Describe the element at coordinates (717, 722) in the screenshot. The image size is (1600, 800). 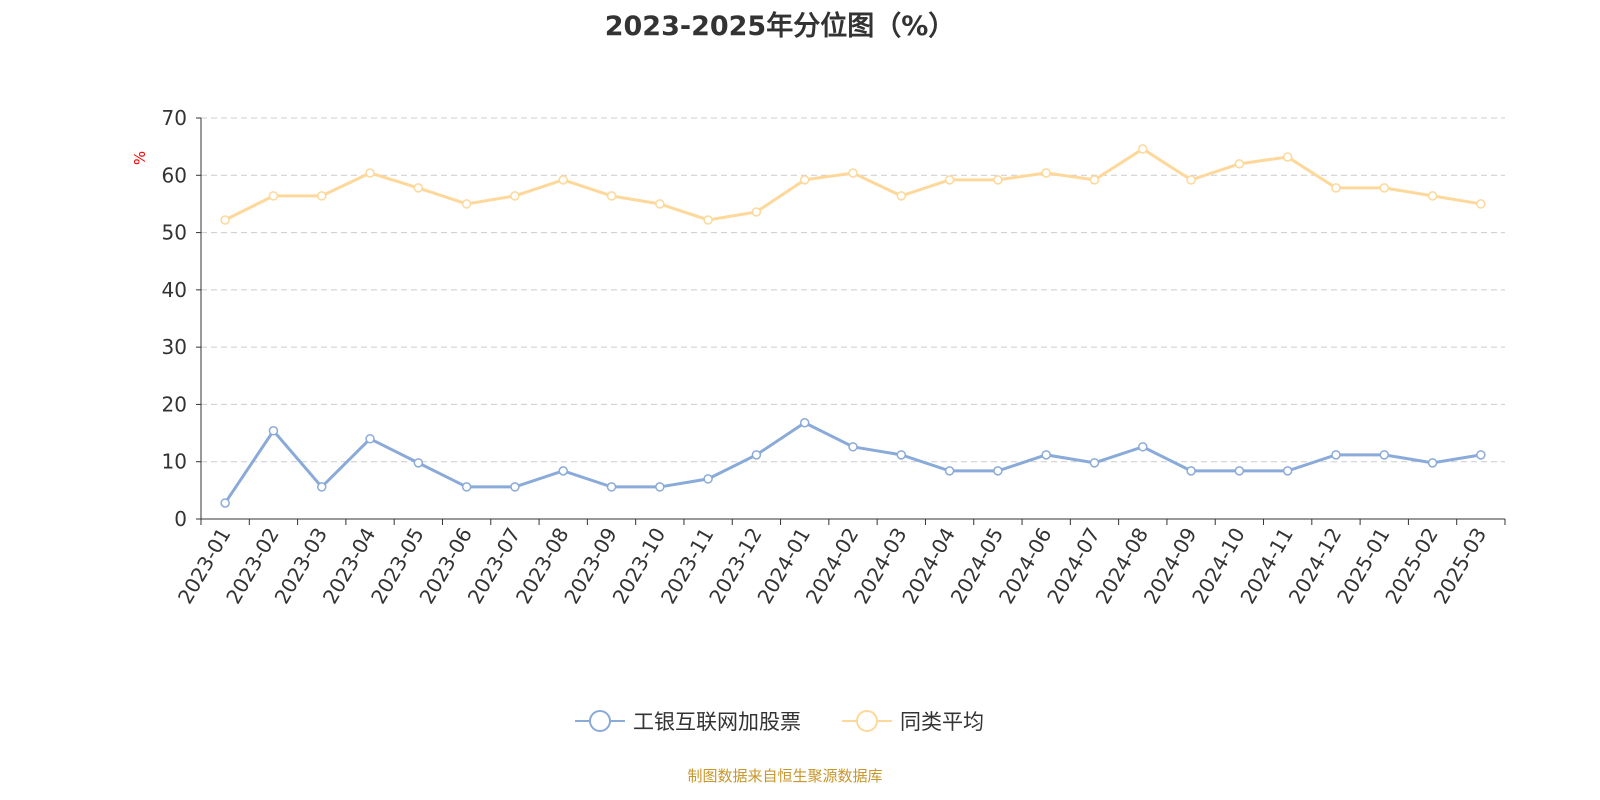
I see `legend-label: 工银互联网加股票` at that location.